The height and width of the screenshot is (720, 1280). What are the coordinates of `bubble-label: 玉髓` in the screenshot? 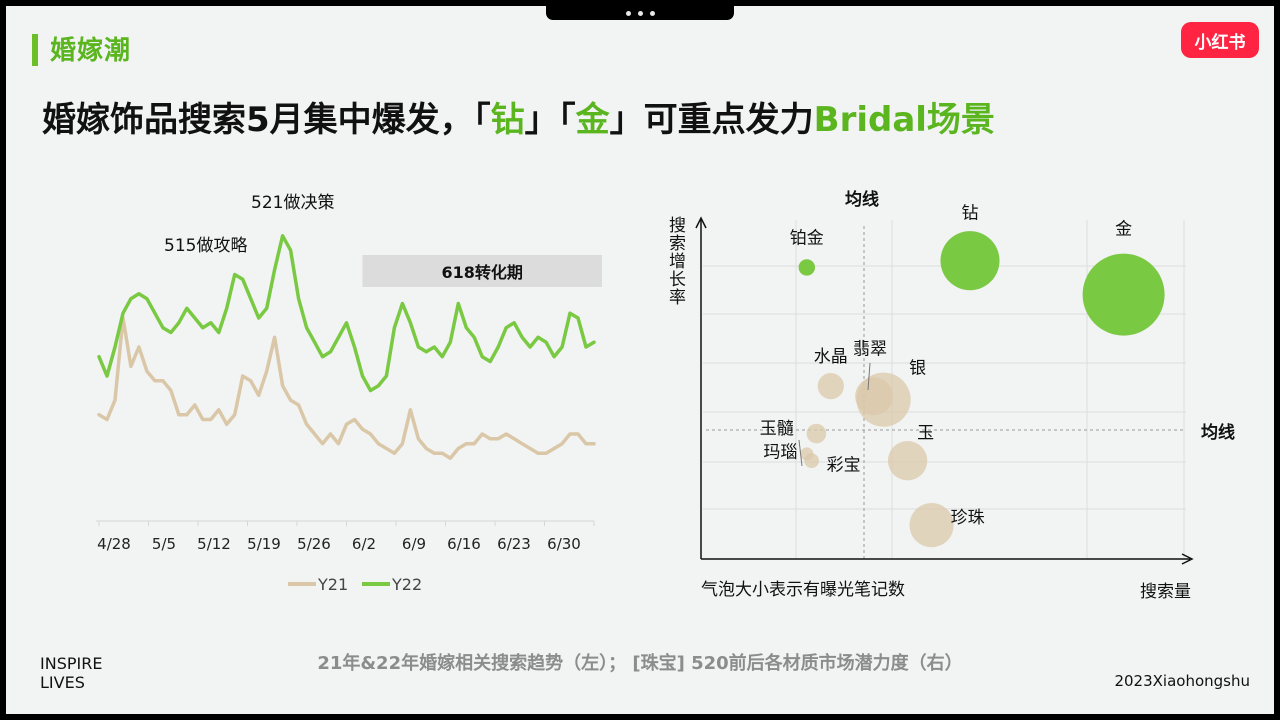 It's located at (777, 429).